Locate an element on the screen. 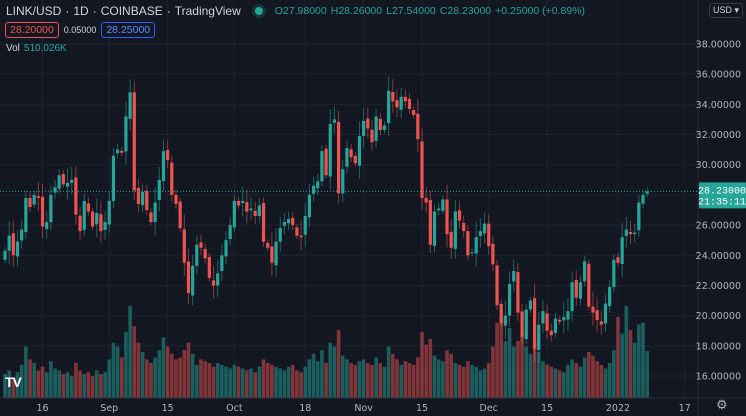  price-tick-label: 38.00000 is located at coordinates (718, 45).